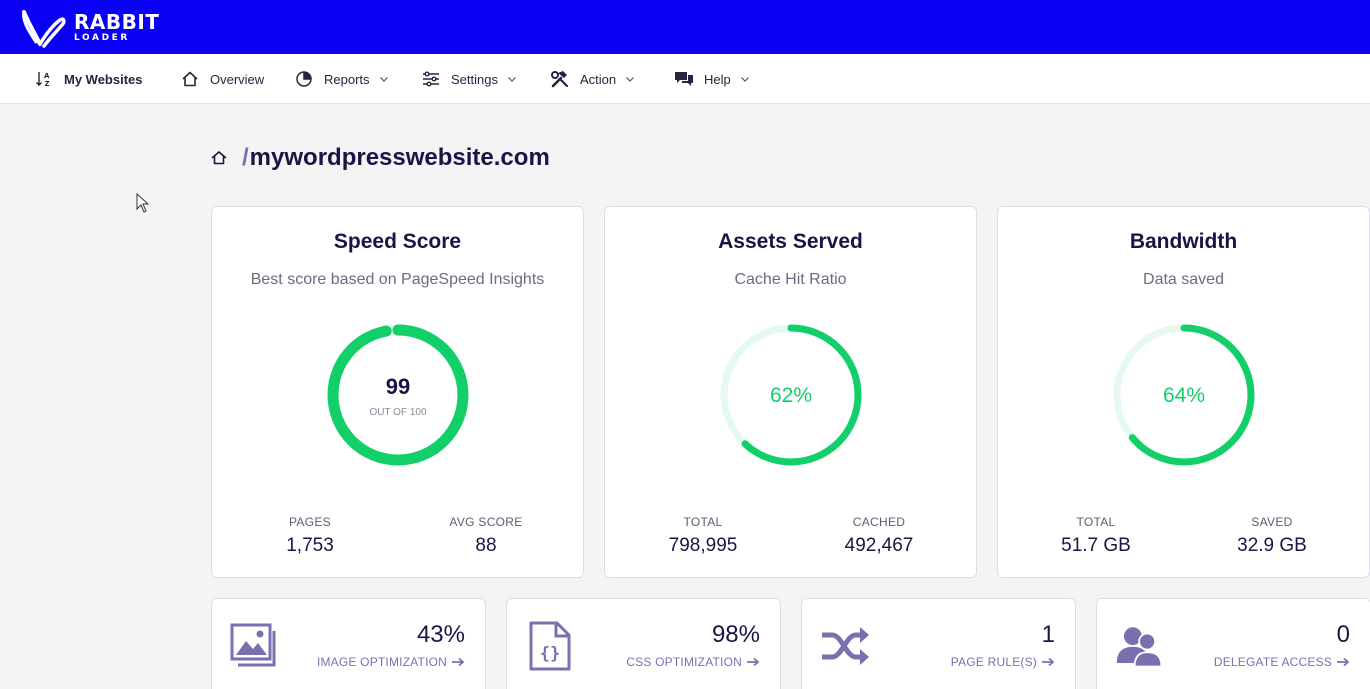 Image resolution: width=1370 pixels, height=689 pixels. I want to click on tools-icon, so click(560, 79).